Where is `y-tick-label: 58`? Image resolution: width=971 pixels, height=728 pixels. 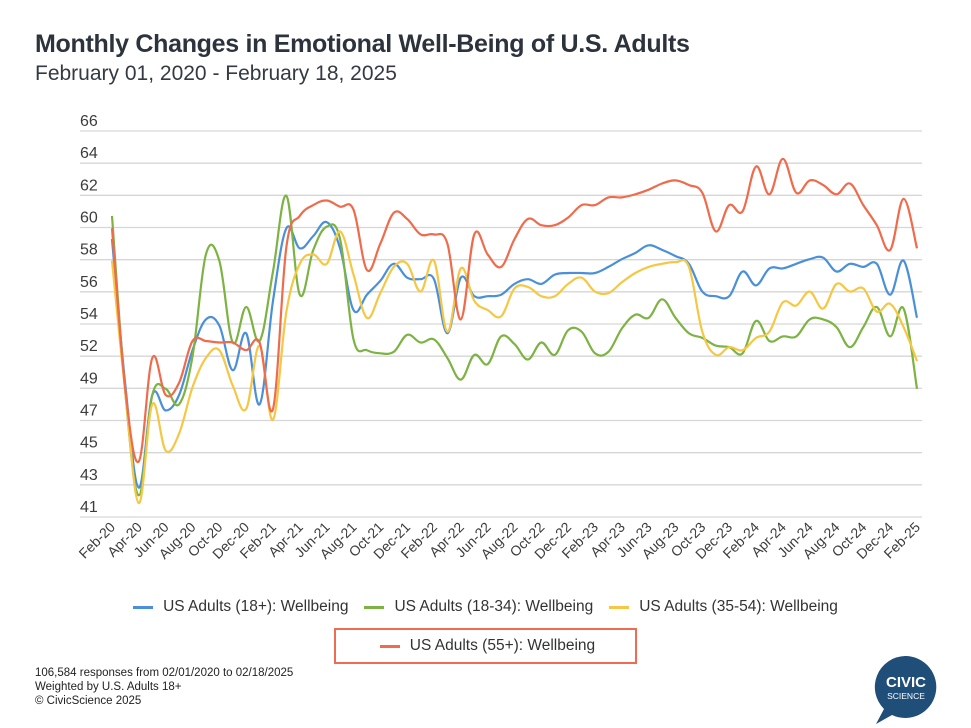 y-tick-label: 58 is located at coordinates (89, 250).